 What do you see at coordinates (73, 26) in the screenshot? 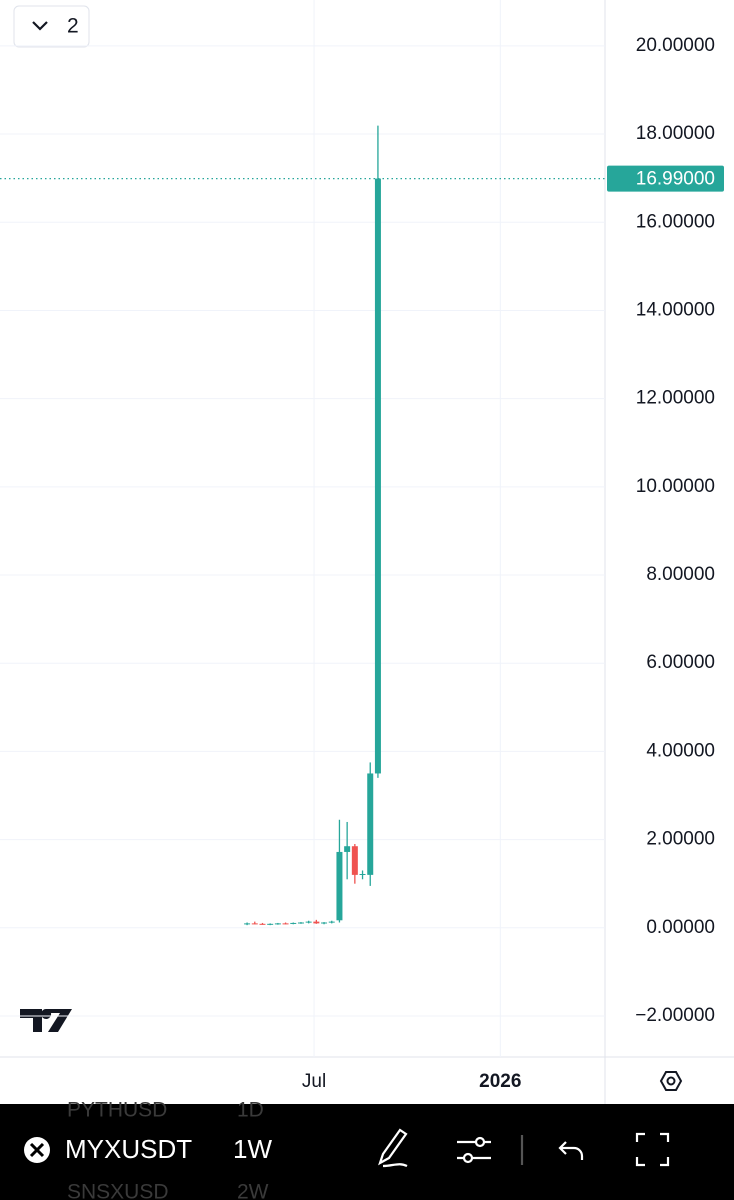
I see `layout-badge: 2` at bounding box center [73, 26].